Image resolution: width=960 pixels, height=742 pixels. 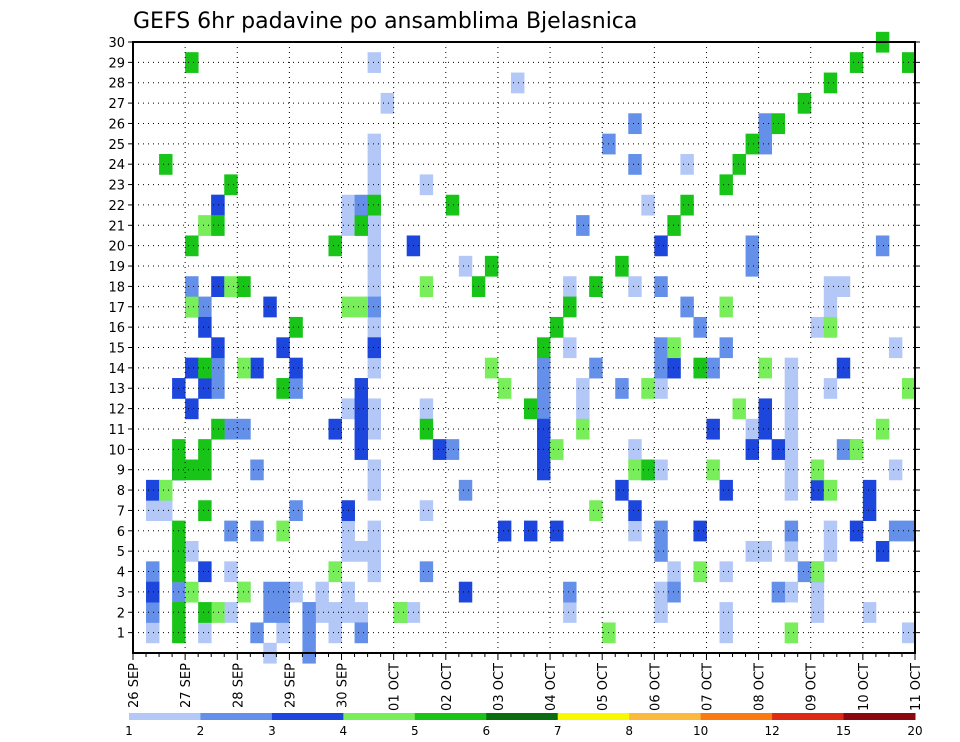 I want to click on y-tick-label: 15, so click(x=116, y=349).